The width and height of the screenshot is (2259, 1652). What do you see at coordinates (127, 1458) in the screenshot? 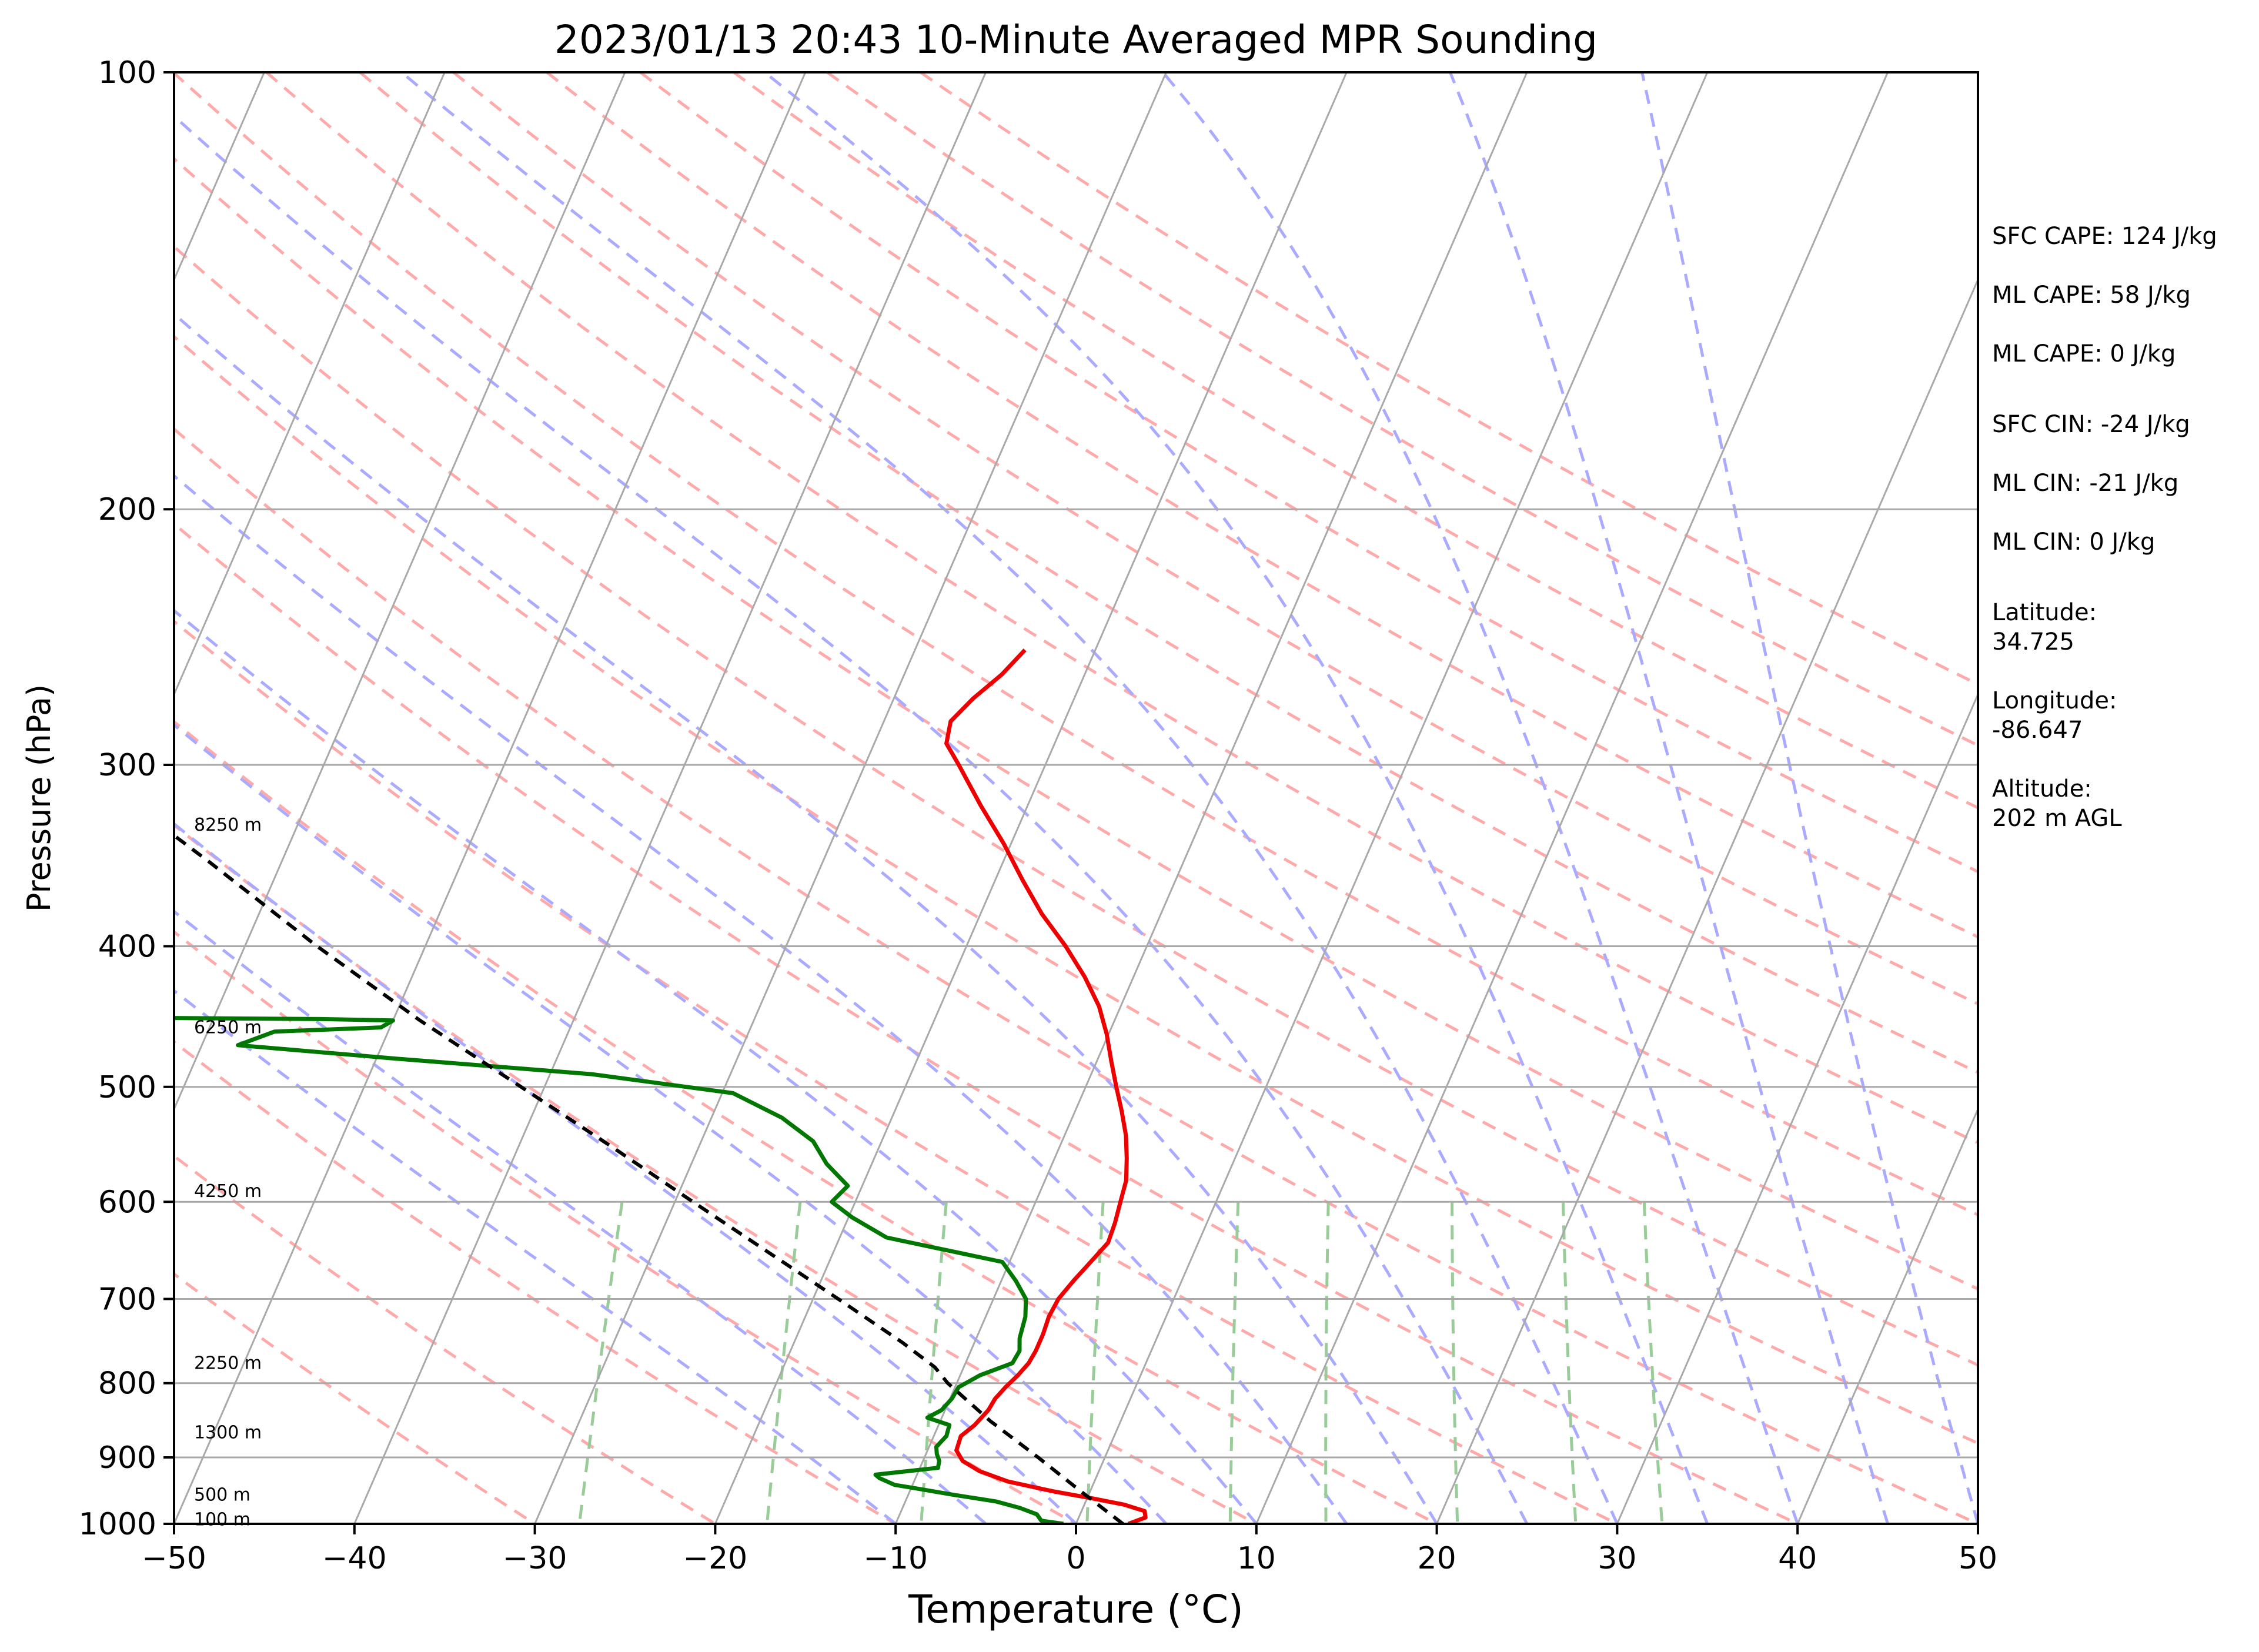
I see `y-tick-label: 900` at bounding box center [127, 1458].